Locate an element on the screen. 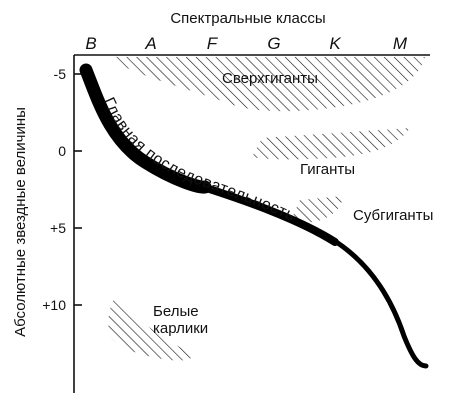  magnitude-ticks: -5 0 +5 +10 is located at coordinates (62, 189).